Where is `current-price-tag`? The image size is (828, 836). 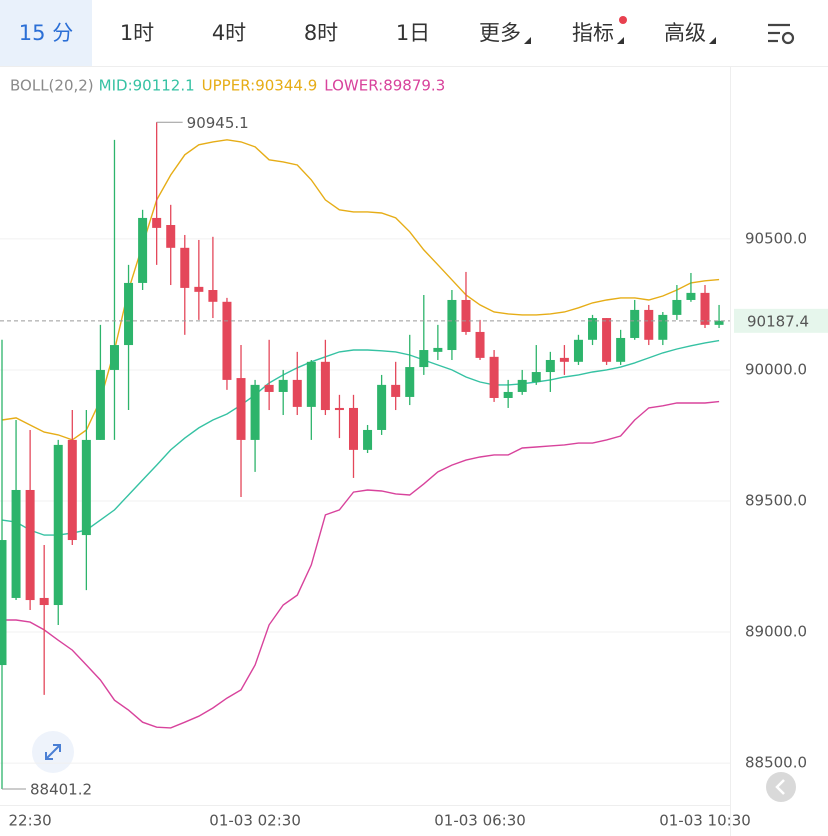
current-price-tag is located at coordinates (781, 320).